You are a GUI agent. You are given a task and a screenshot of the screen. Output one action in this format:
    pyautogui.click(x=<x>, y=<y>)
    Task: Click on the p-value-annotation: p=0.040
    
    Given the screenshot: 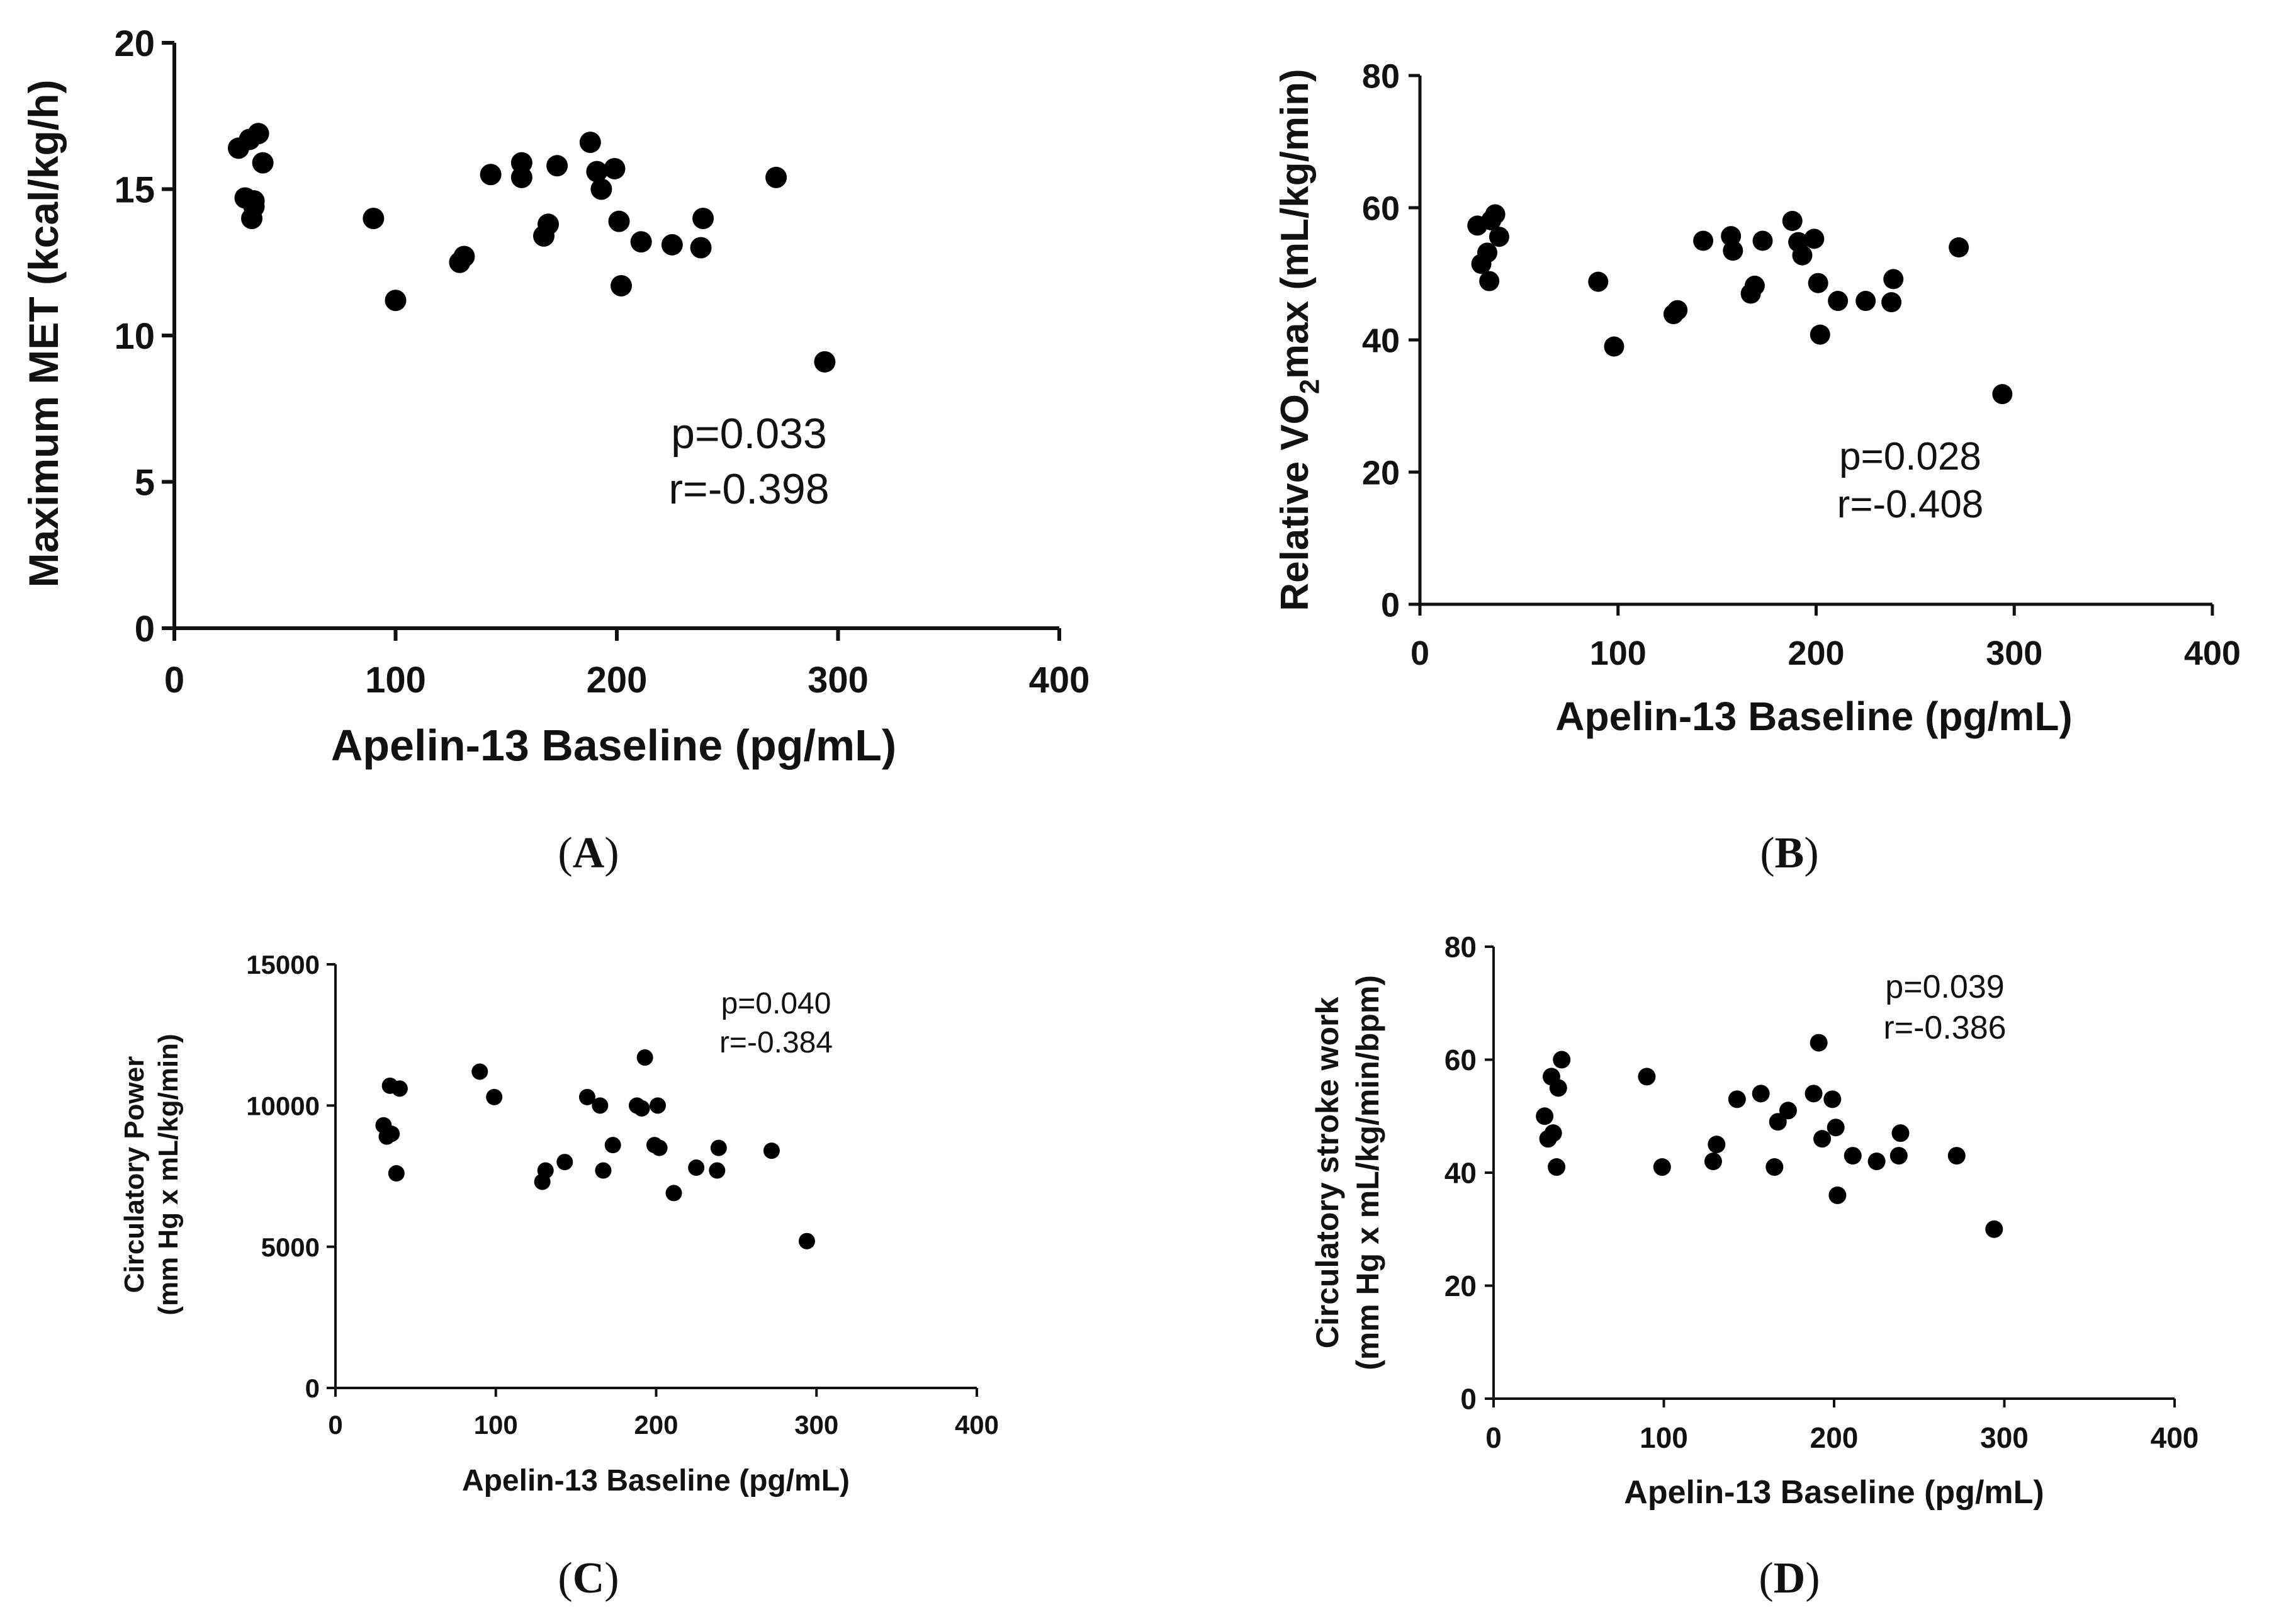 What is the action you would take?
    pyautogui.click(x=776, y=1003)
    